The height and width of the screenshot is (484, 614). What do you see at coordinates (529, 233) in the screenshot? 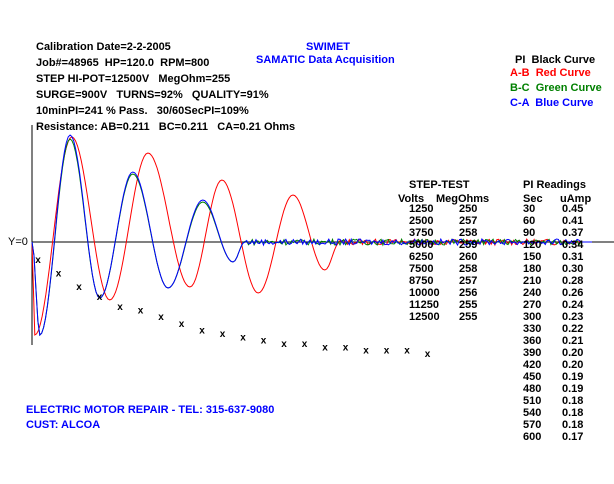
I see `pi-sec: 90` at bounding box center [529, 233].